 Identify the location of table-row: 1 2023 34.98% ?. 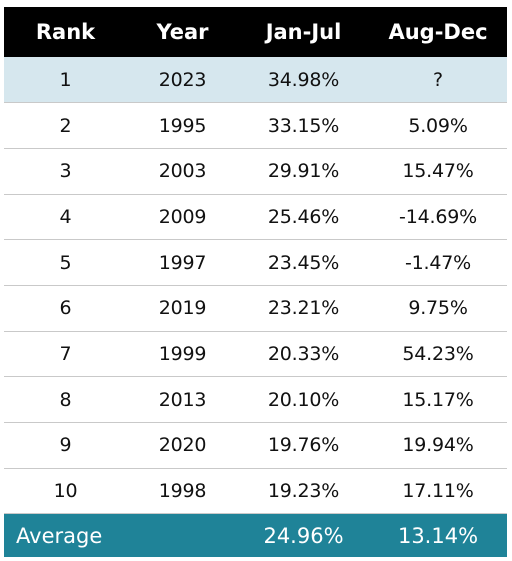
(255, 80).